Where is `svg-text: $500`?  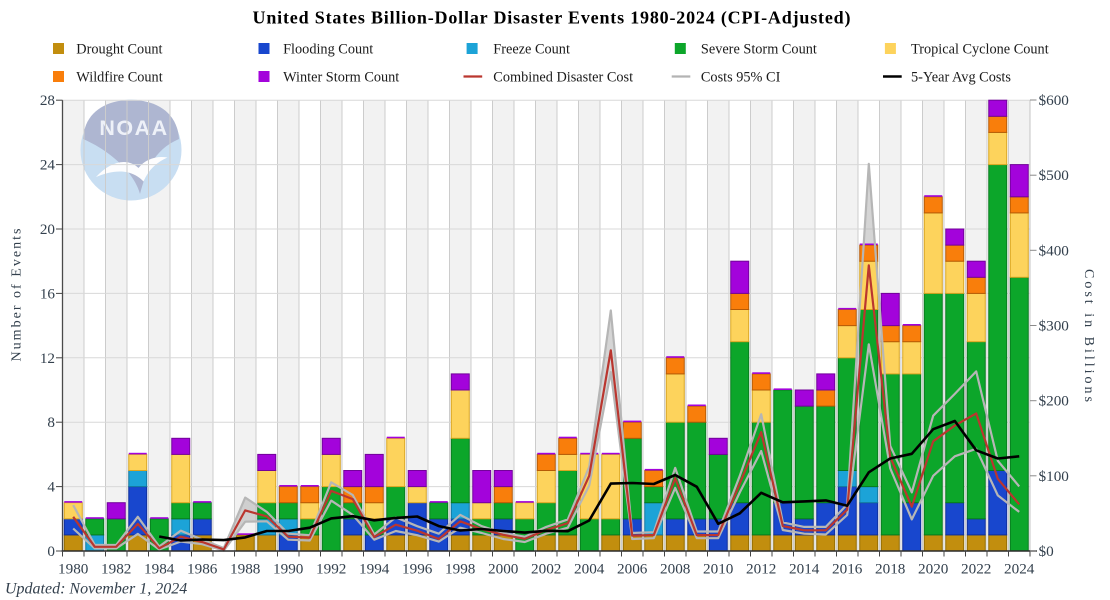
svg-text: $500 is located at coordinates (1054, 175).